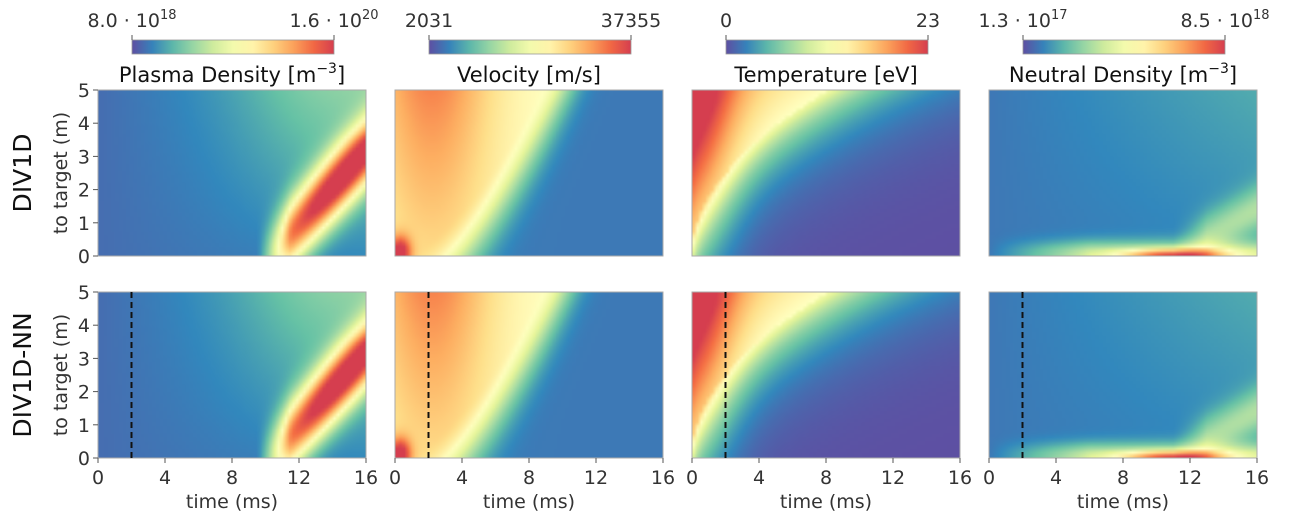  Describe the element at coordinates (928, 21) in the screenshot. I see `colorbar-max-label: 23` at that location.